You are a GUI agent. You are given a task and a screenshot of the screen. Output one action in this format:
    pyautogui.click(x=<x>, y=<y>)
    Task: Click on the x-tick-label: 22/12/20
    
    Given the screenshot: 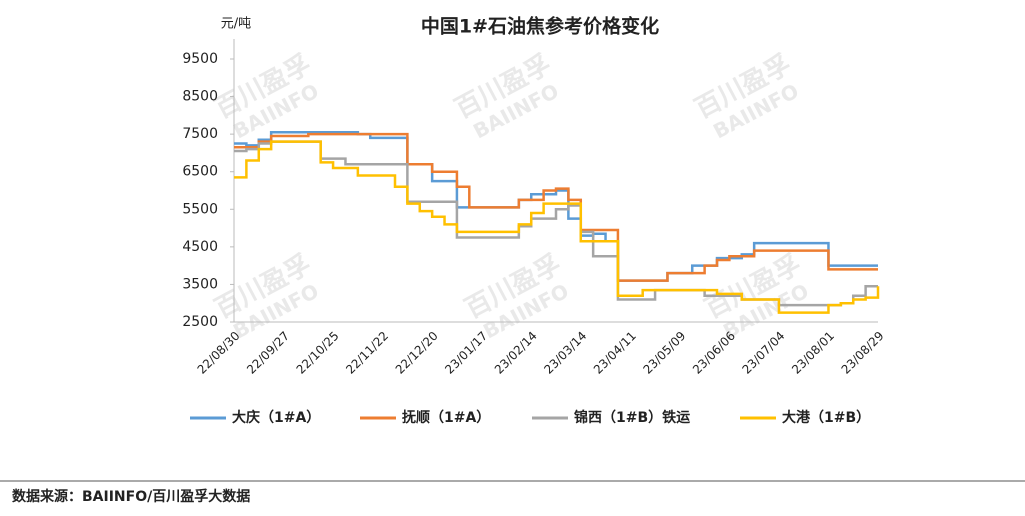 What is the action you would take?
    pyautogui.click(x=417, y=353)
    